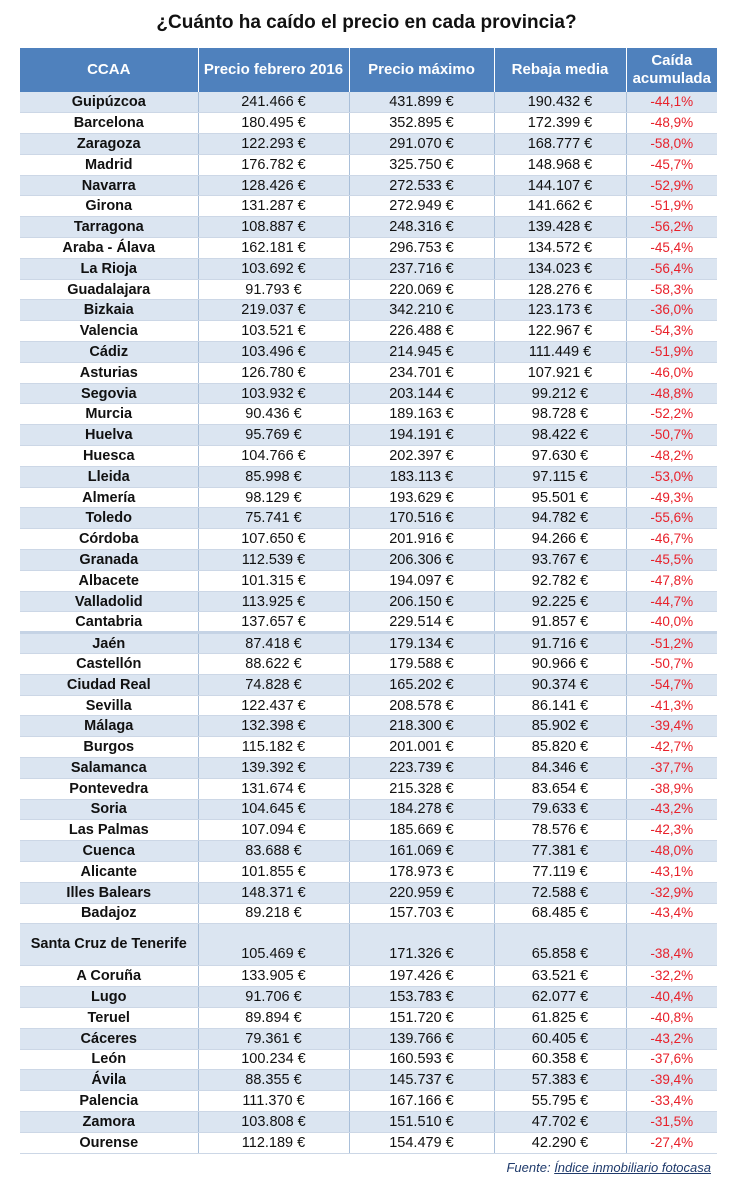  I want to click on table-row: Jaén 87.418 €179.134 €91.716 € -51,2%, so click(368, 643).